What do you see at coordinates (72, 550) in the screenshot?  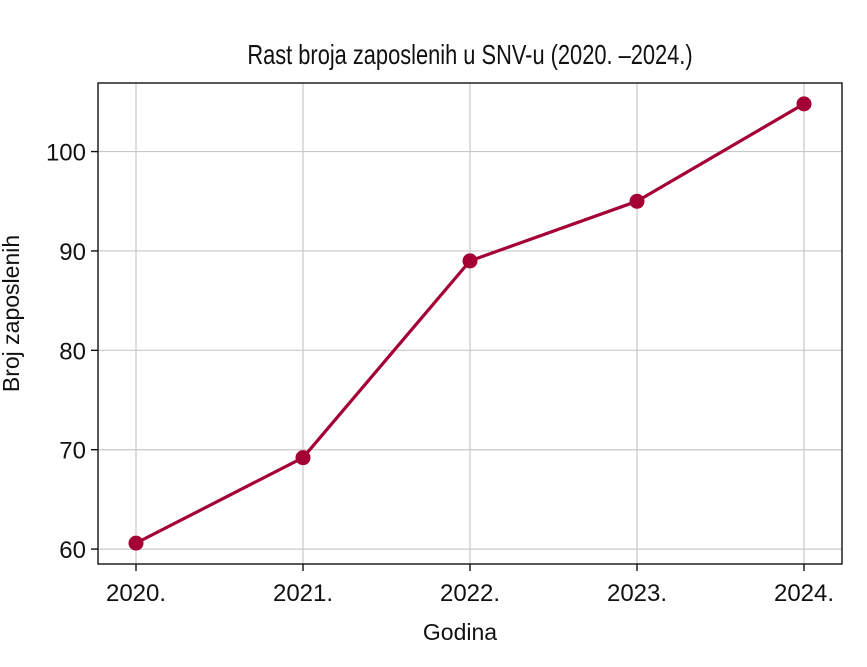 I see `y-tick-label: 60` at bounding box center [72, 550].